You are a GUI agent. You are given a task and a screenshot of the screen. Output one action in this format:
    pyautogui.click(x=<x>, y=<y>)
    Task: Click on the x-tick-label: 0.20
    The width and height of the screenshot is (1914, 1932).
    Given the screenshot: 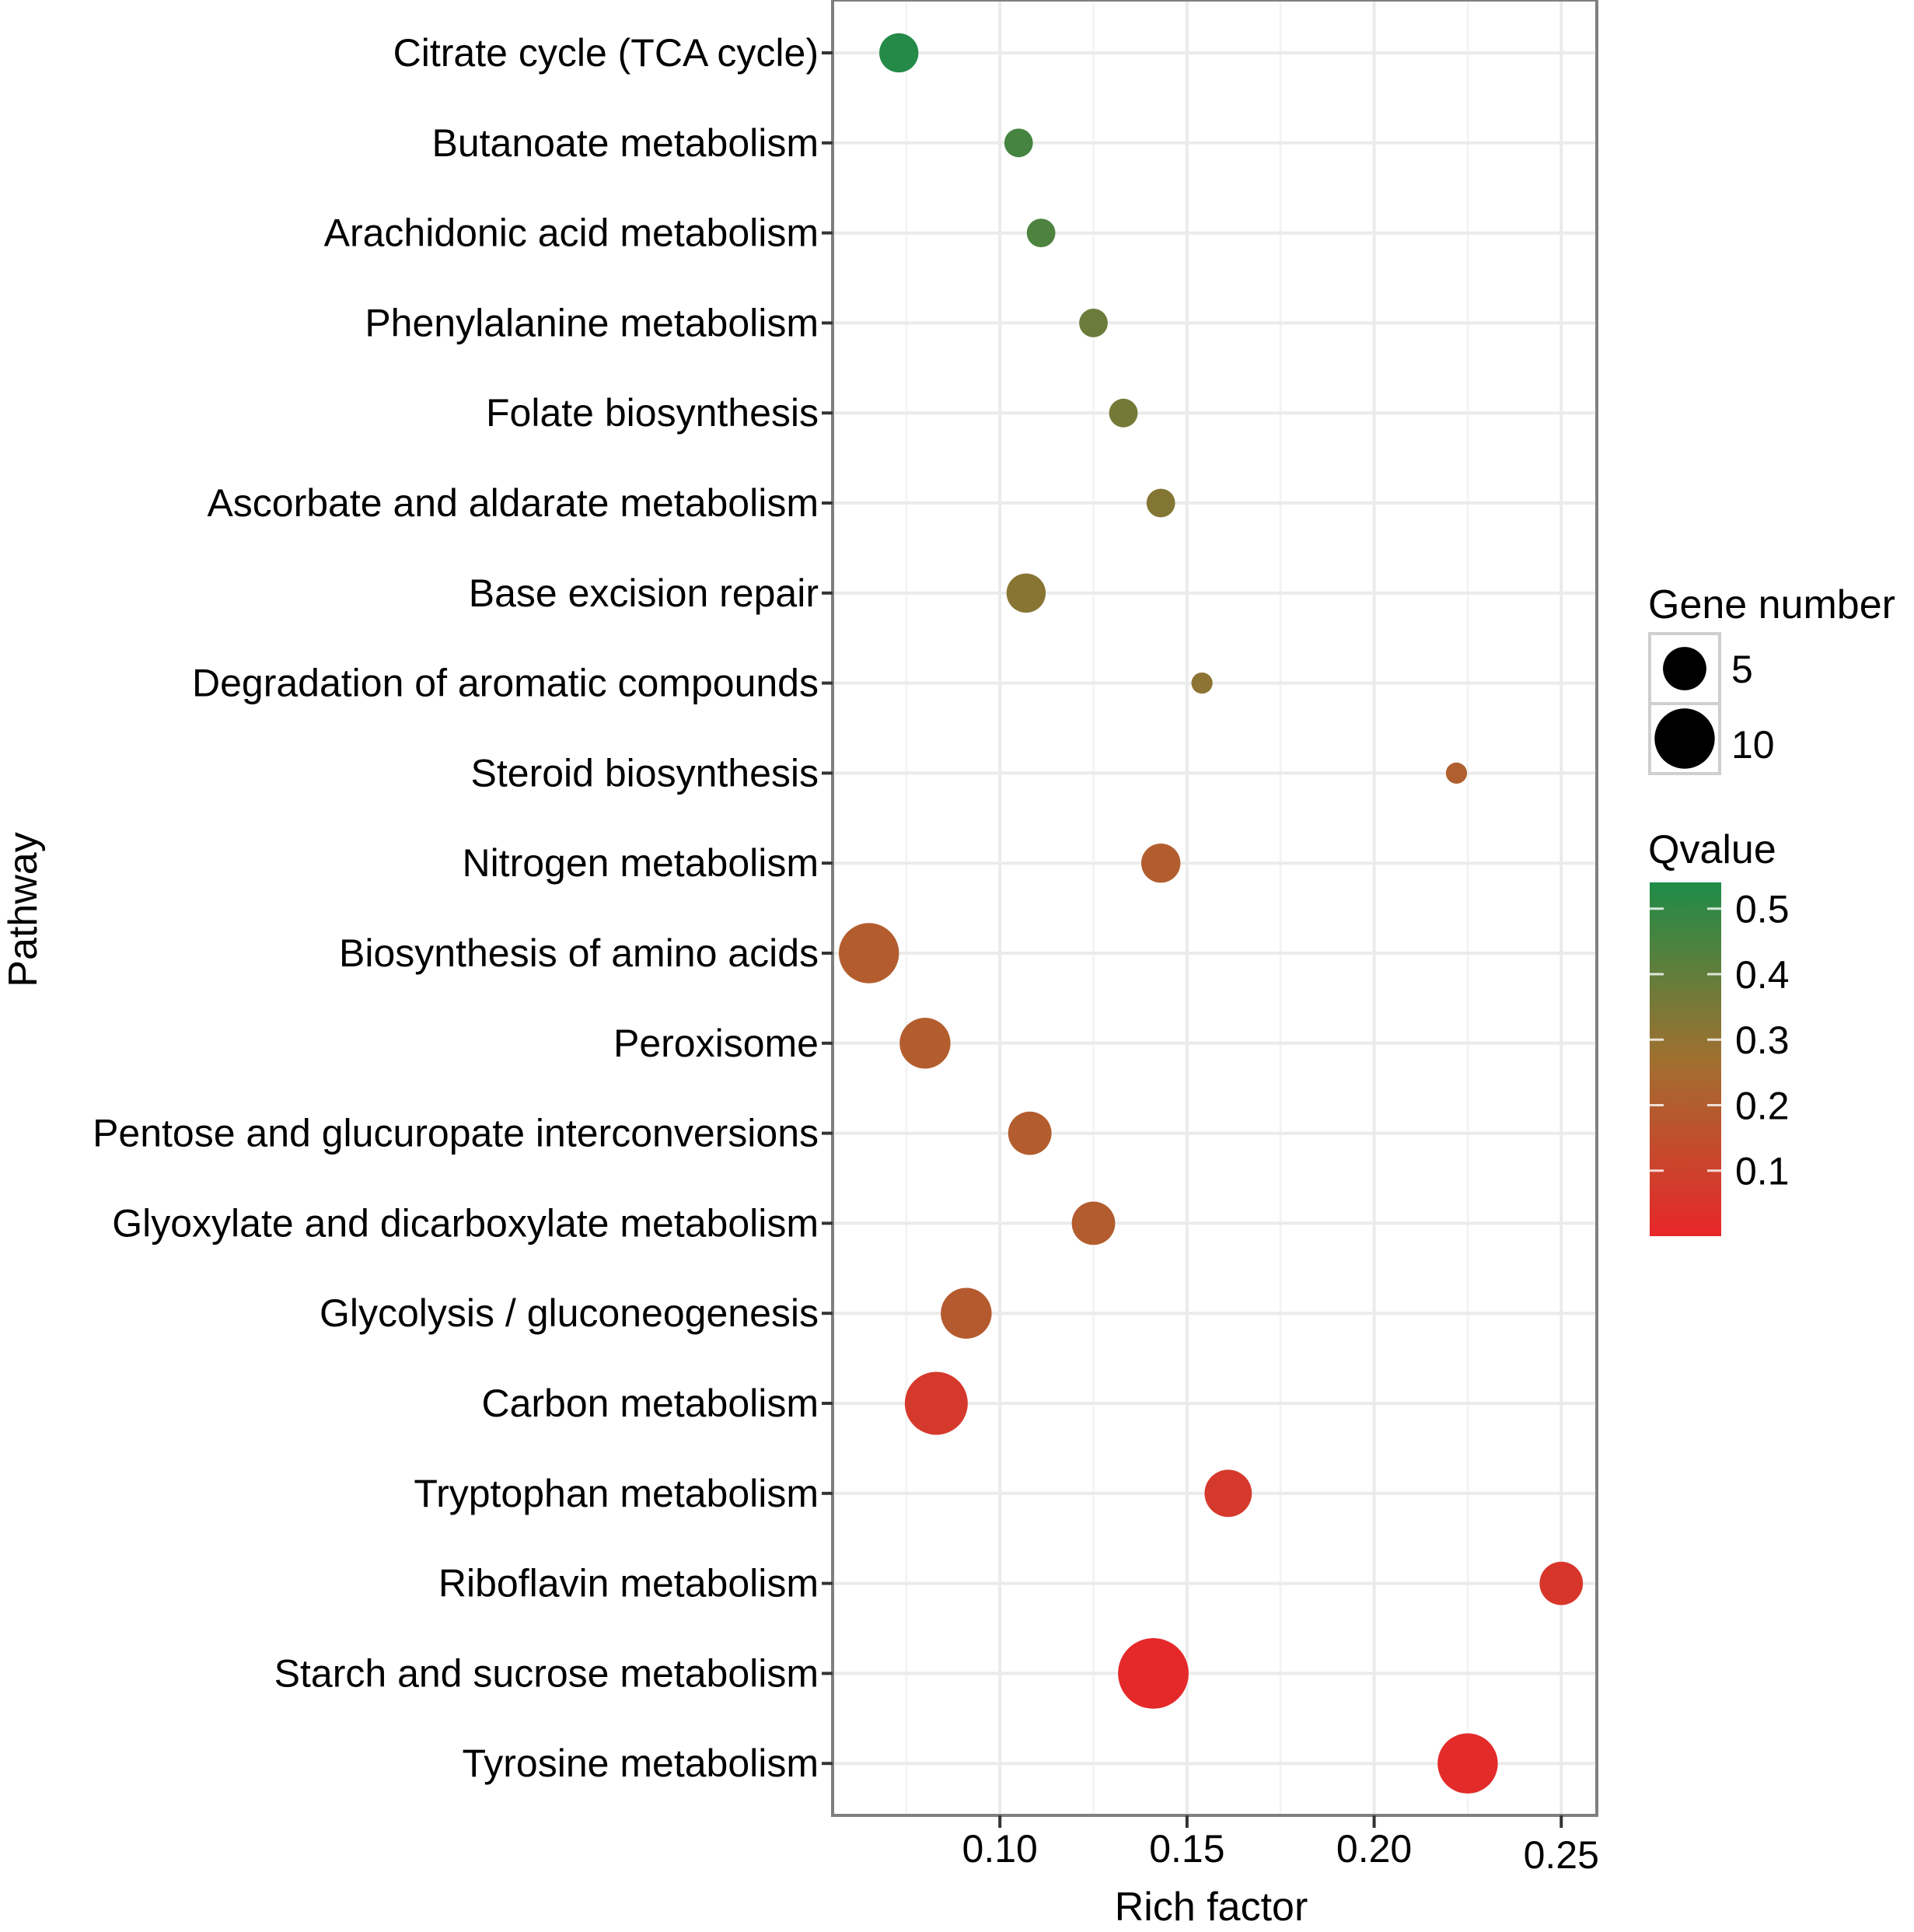 What is the action you would take?
    pyautogui.click(x=1374, y=1849)
    